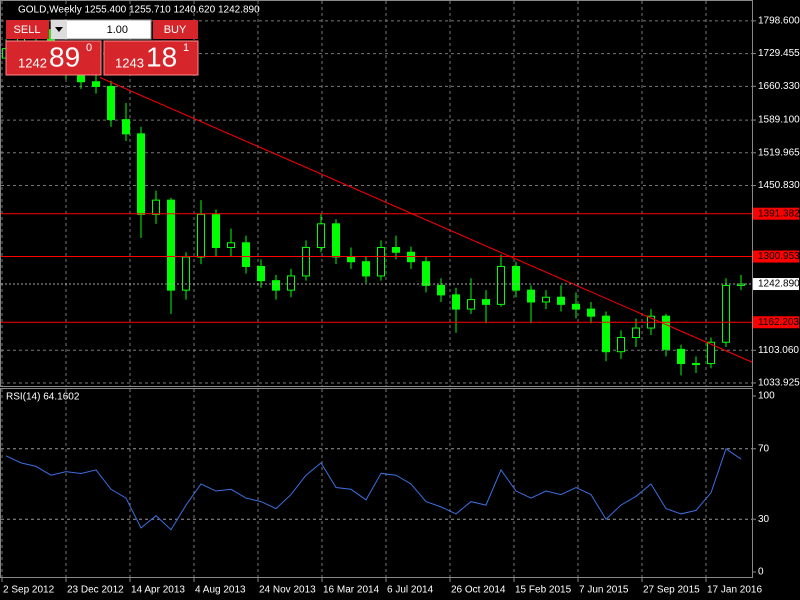 The height and width of the screenshot is (600, 800). What do you see at coordinates (671, 590) in the screenshot?
I see `x-tick-label: 27 Sep 2015` at bounding box center [671, 590].